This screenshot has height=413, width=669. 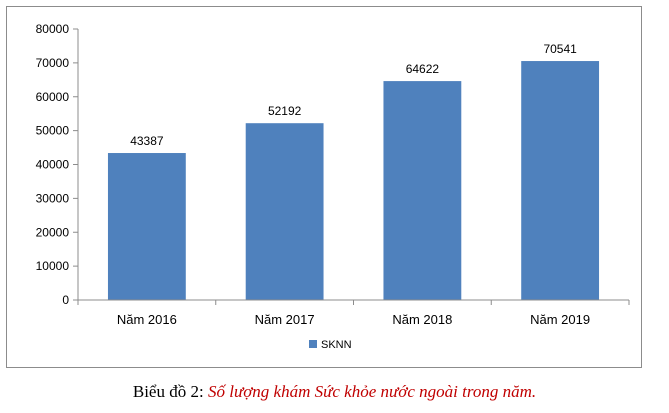 I want to click on bar-năm-2017, so click(x=284, y=211).